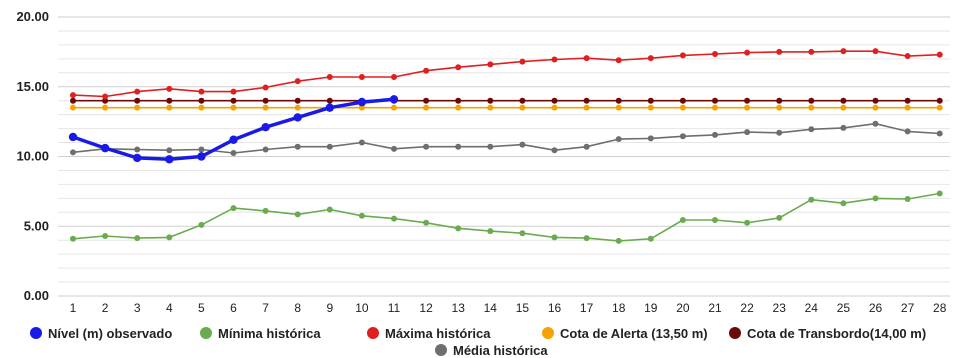  Describe the element at coordinates (233, 308) in the screenshot. I see `x-tick-label: 6` at that location.